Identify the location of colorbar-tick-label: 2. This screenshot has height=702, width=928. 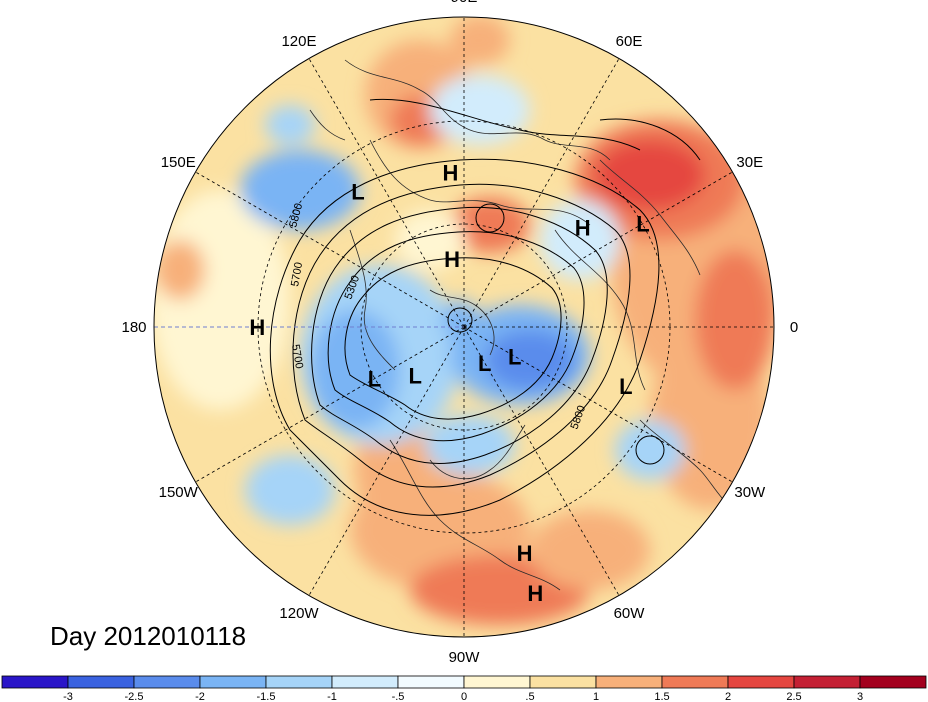
(728, 696).